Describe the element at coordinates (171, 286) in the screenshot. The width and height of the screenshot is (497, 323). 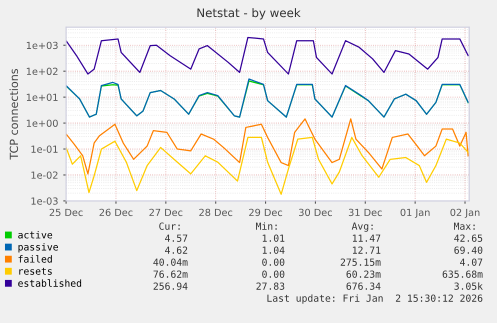
I see `text: 256.94` at that location.